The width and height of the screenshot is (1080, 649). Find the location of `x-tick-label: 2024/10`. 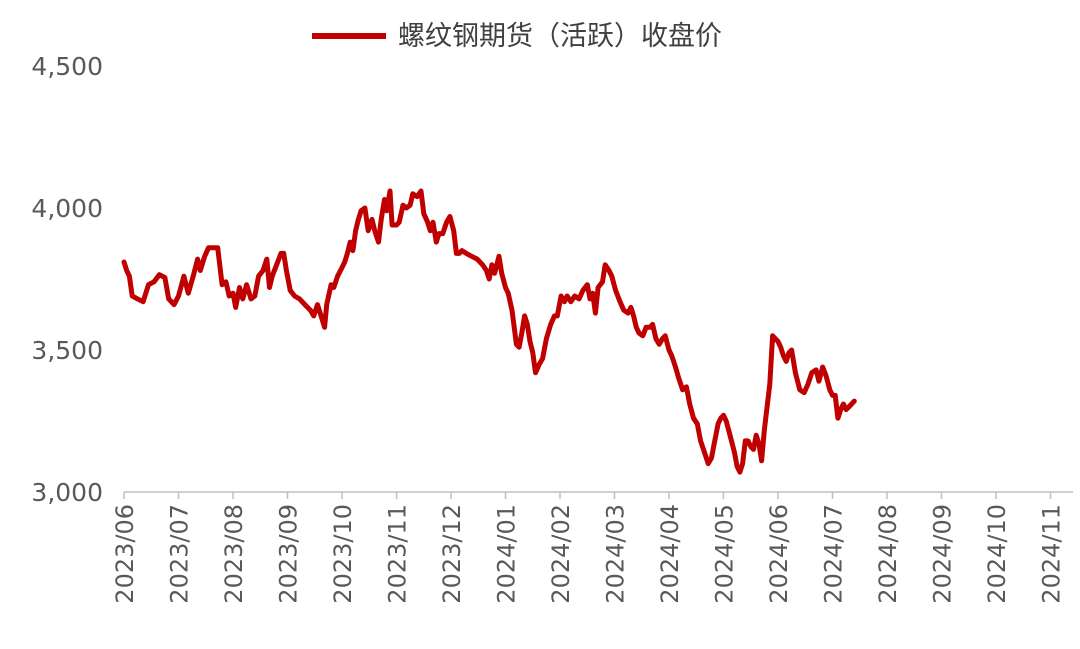

x-tick-label: 2024/10 is located at coordinates (997, 554).